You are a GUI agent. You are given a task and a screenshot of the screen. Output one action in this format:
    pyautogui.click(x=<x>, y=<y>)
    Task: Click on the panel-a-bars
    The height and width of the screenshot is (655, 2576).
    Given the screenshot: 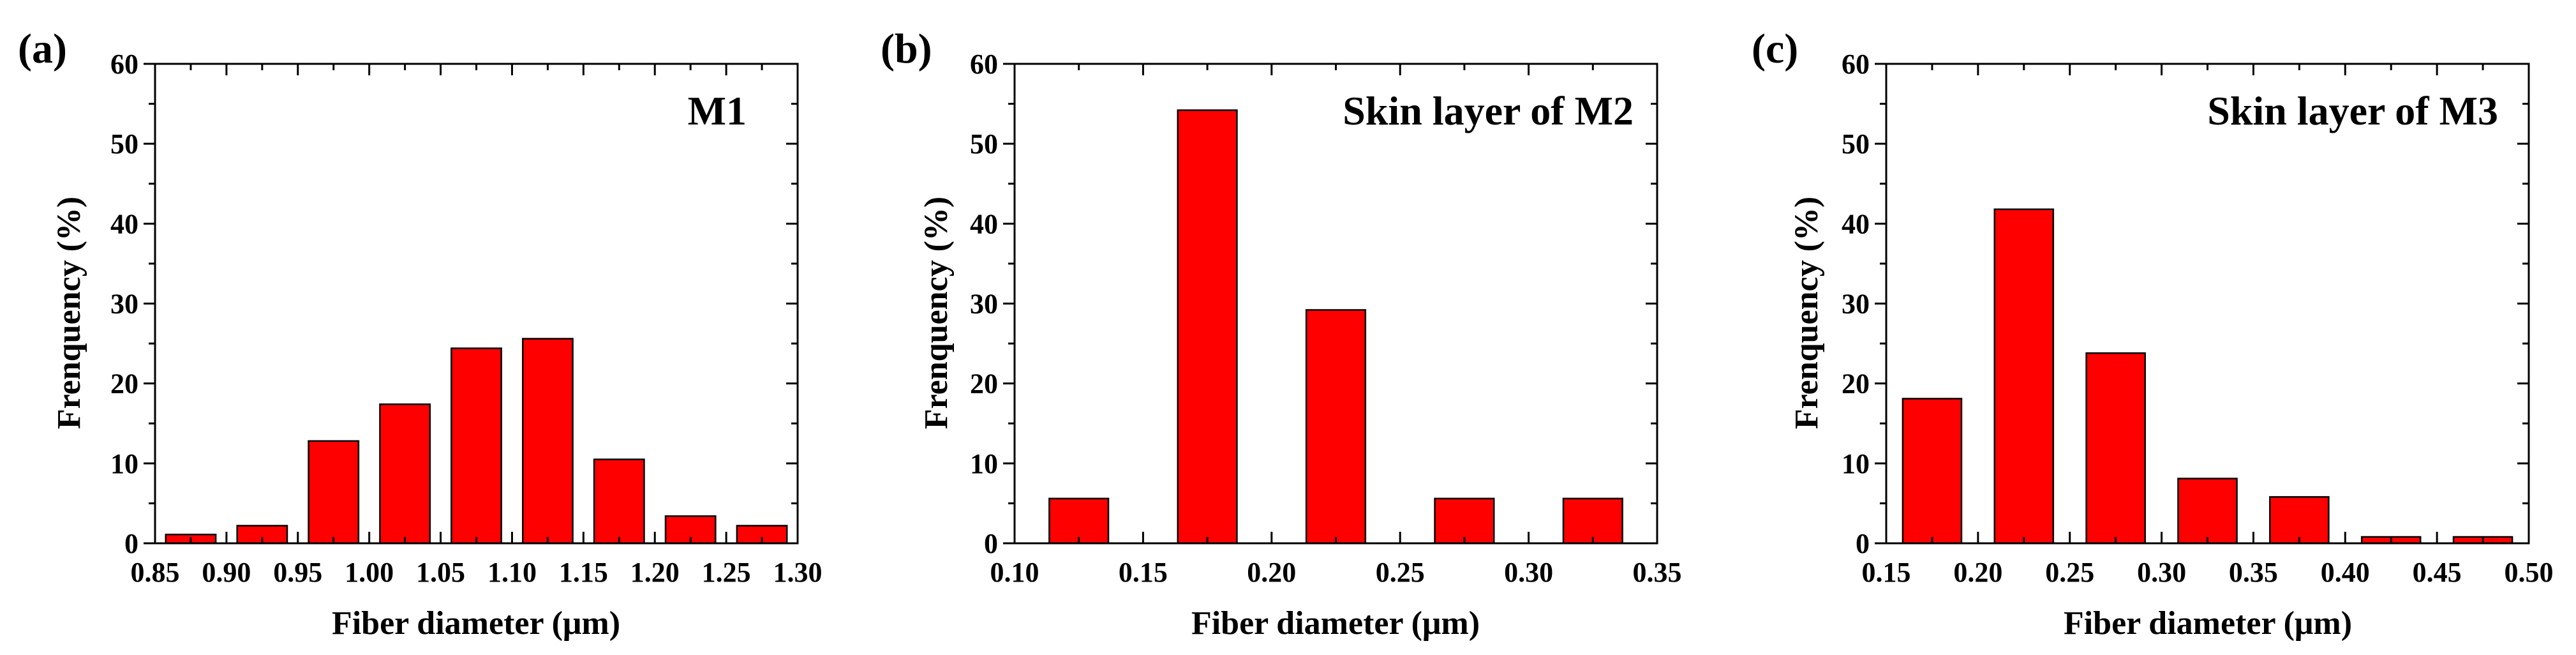 What is the action you would take?
    pyautogui.click(x=476, y=441)
    